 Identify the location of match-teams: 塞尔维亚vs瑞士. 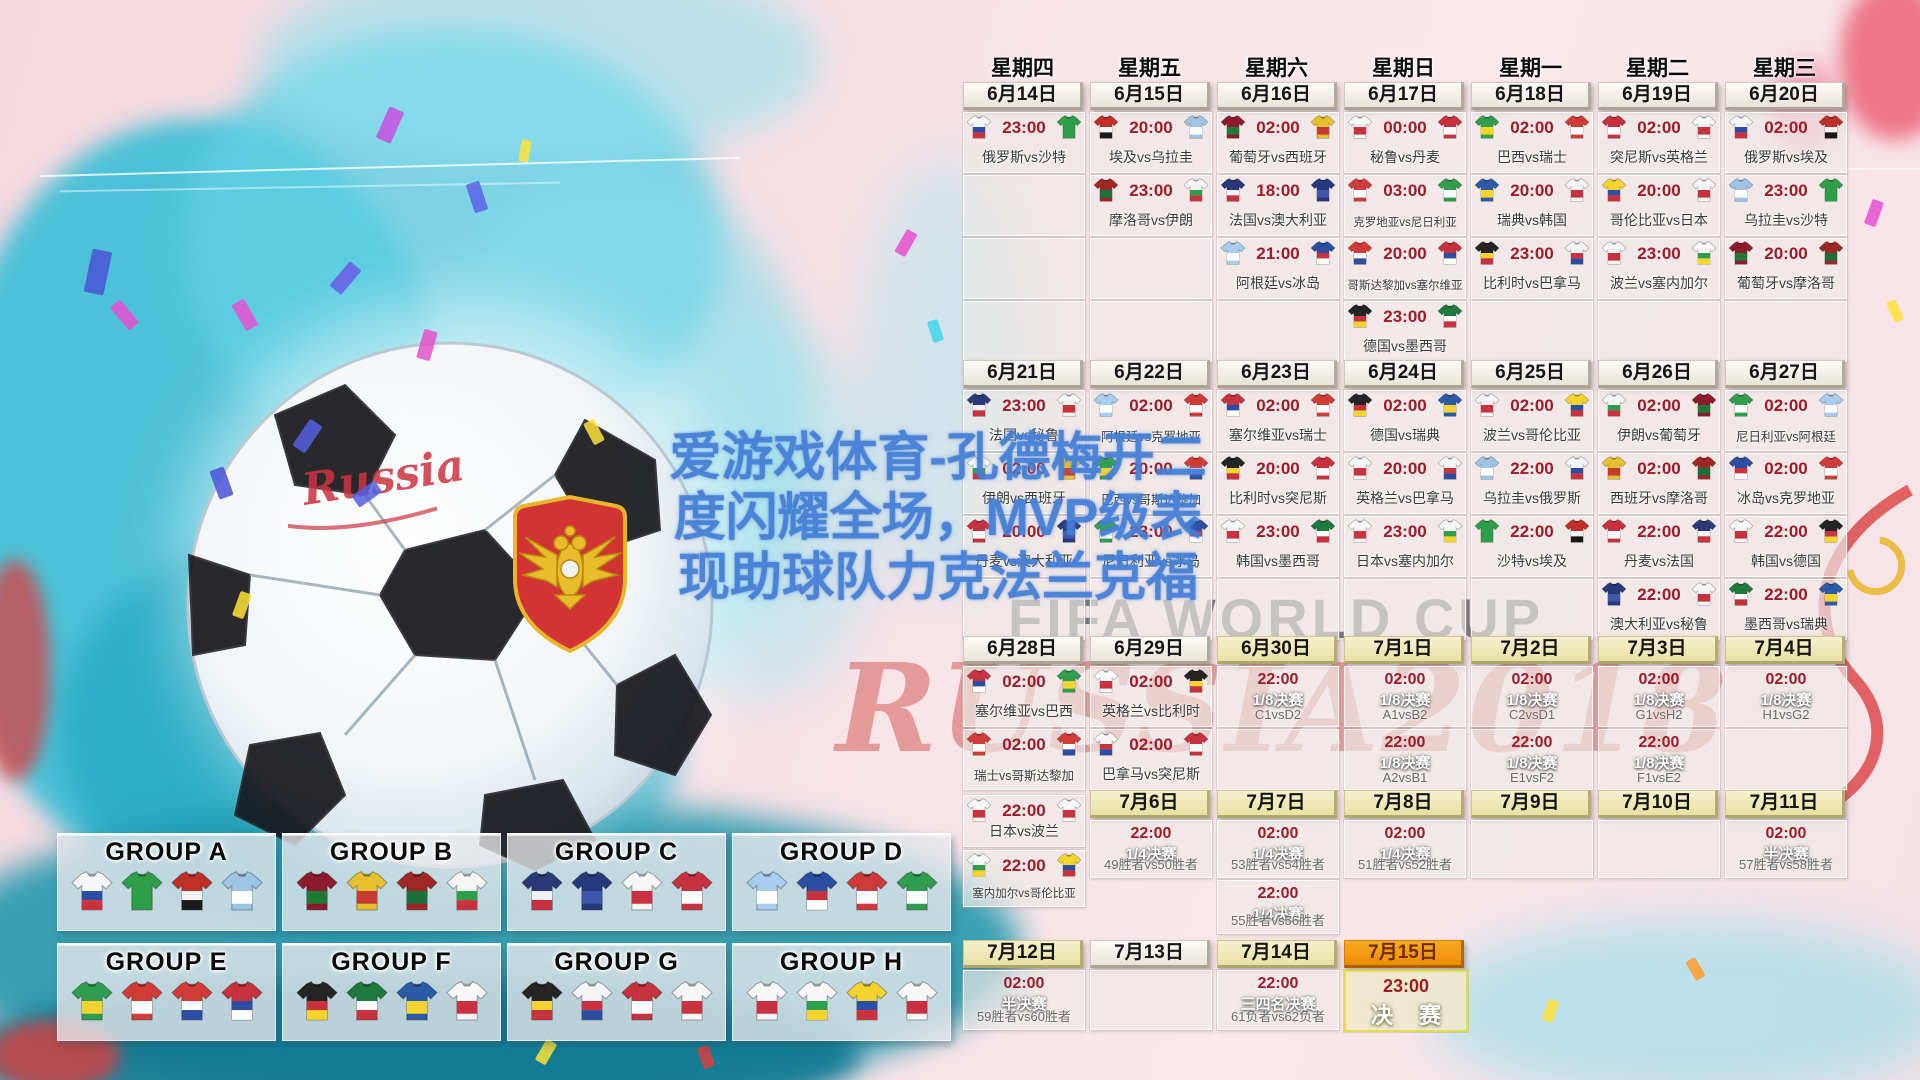
(1278, 435).